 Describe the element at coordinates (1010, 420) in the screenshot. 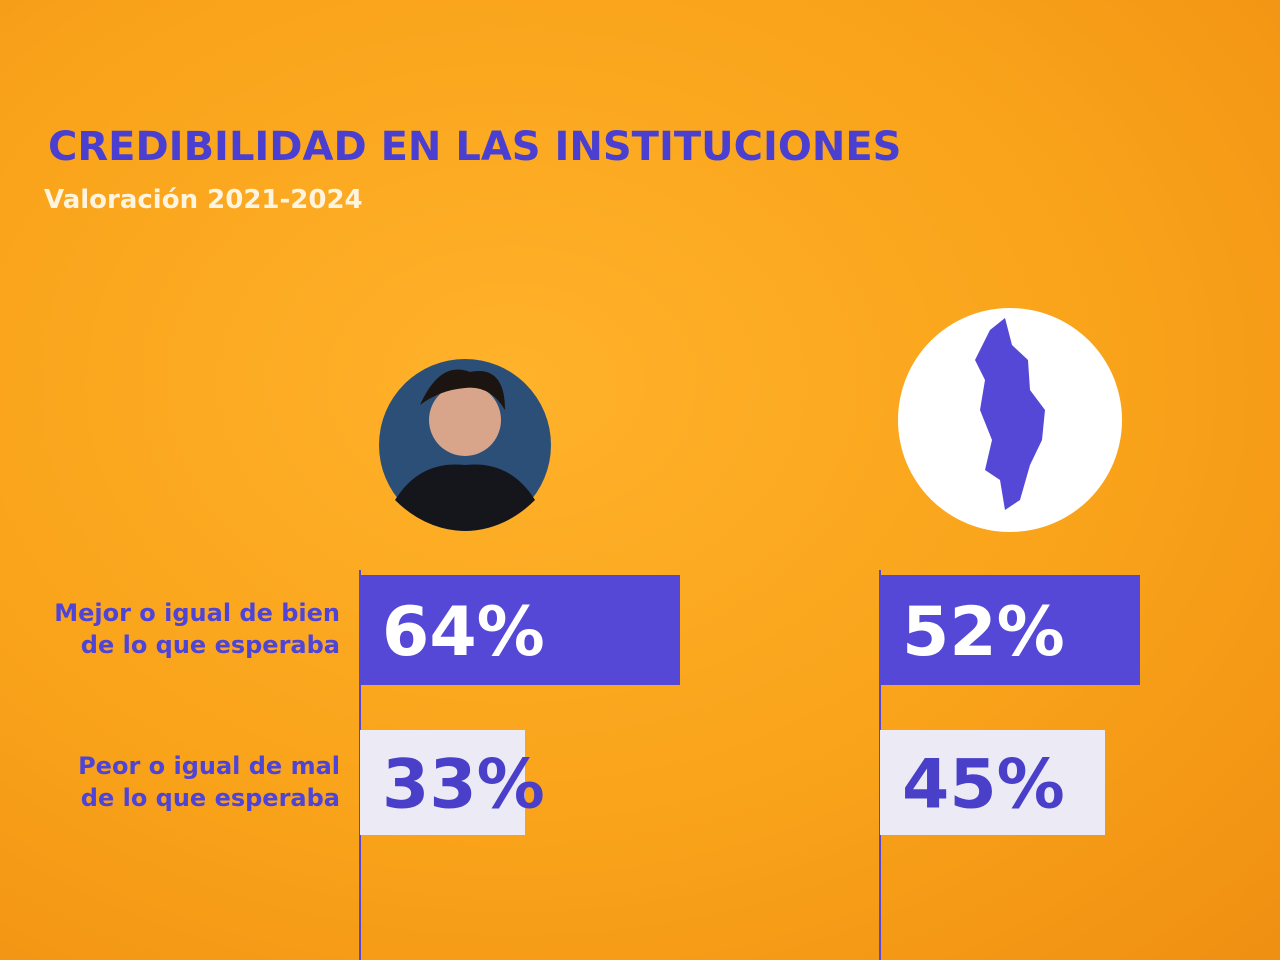

I see `state-map-icon` at that location.